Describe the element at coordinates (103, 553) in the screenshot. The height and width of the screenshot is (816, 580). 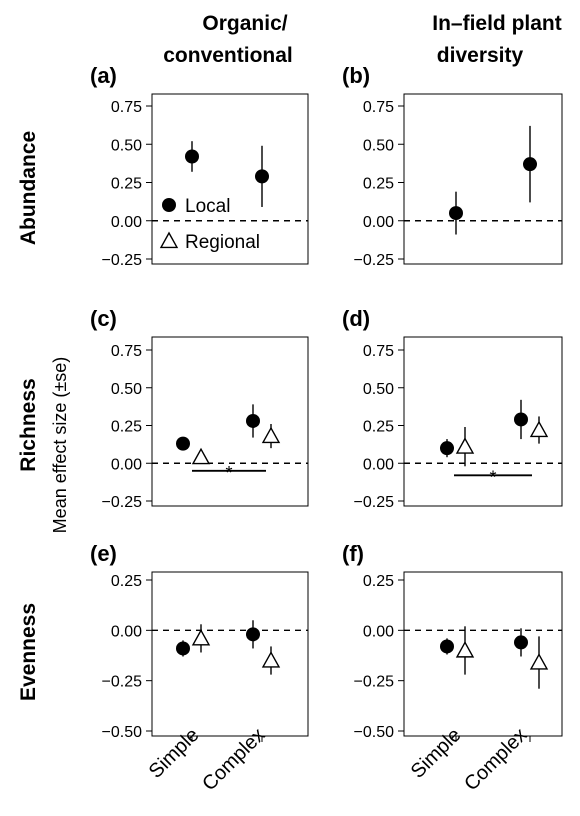
I see `panel-label-e: (e)` at that location.